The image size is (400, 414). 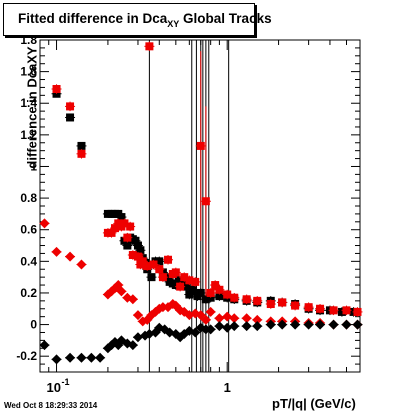 I want to click on x-tick-label: 10, so click(x=54, y=387).